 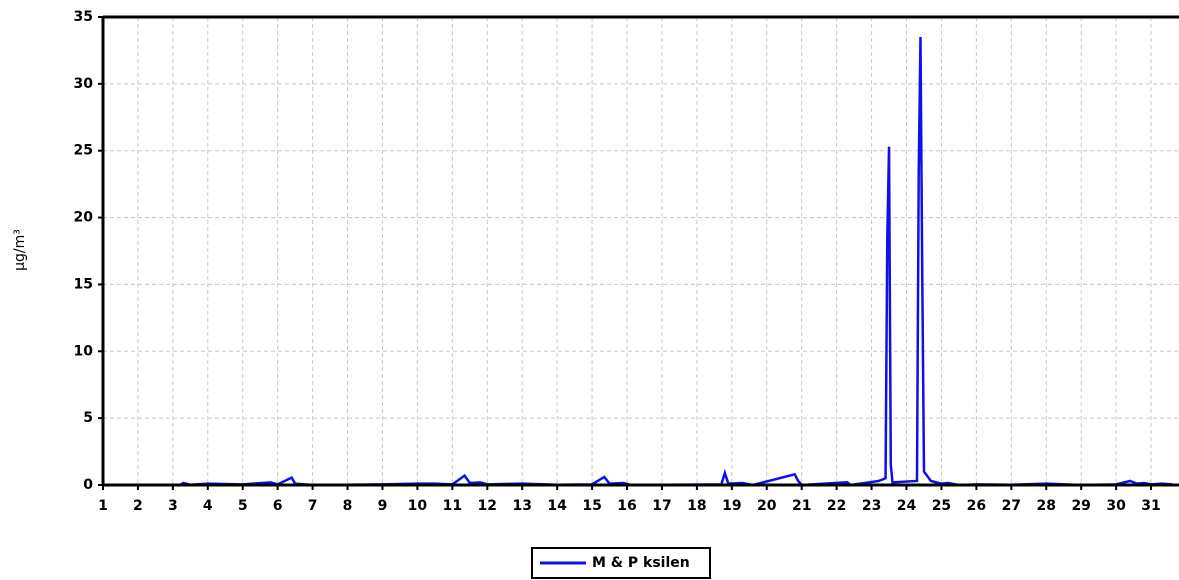 What do you see at coordinates (626, 506) in the screenshot?
I see `x-tick-label: 16` at bounding box center [626, 506].